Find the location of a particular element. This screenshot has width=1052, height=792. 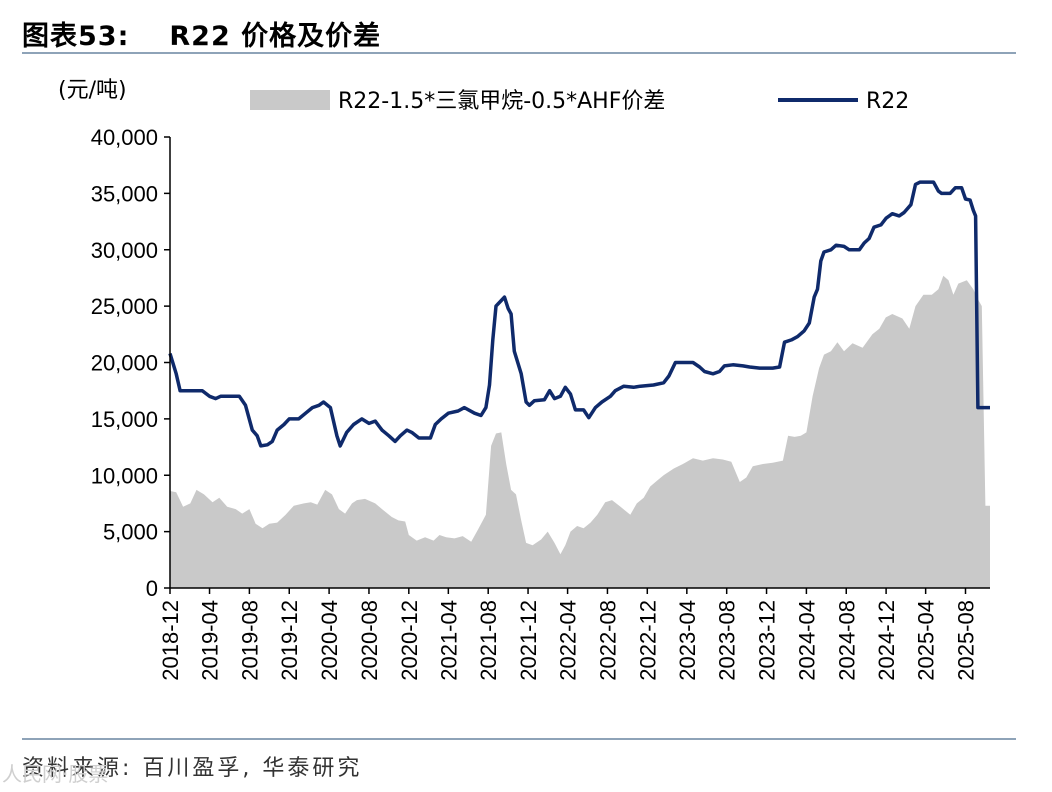

y-tick-label: 30,000 is located at coordinates (124, 250).